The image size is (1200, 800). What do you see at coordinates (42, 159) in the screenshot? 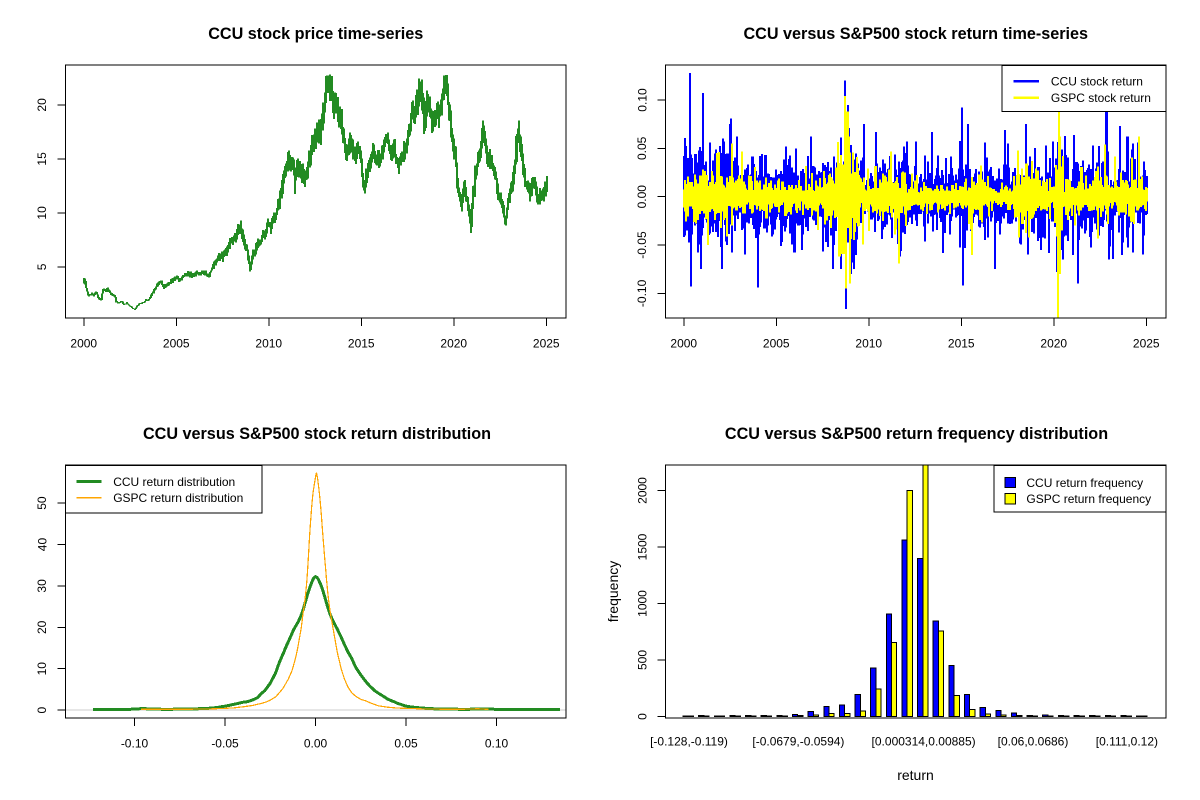
I see `svg-text: 15` at bounding box center [42, 159].